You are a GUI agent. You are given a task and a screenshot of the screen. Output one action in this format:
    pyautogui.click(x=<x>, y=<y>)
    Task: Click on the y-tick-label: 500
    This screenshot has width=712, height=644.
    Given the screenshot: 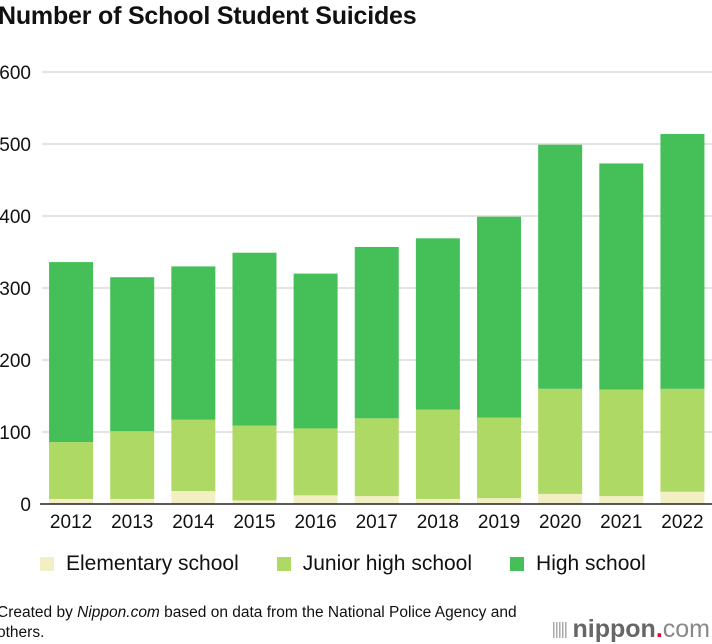 What is the action you would take?
    pyautogui.click(x=15, y=145)
    